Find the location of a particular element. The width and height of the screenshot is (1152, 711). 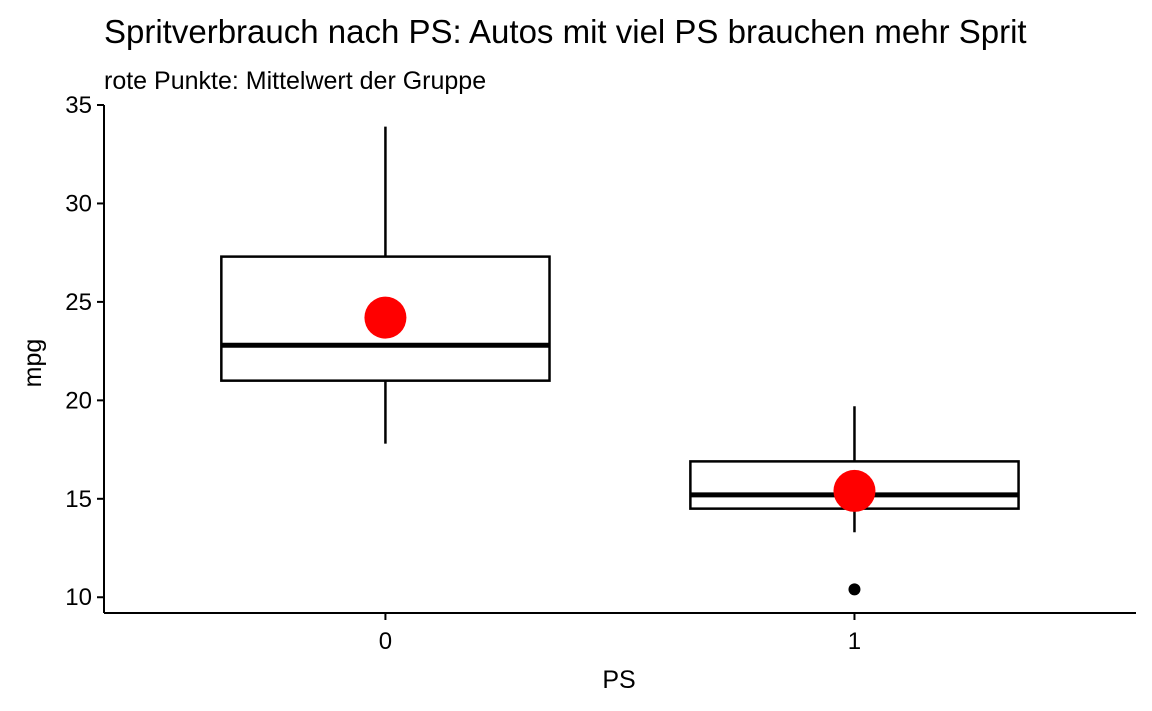

y-tick-label: 10 is located at coordinates (78, 597).